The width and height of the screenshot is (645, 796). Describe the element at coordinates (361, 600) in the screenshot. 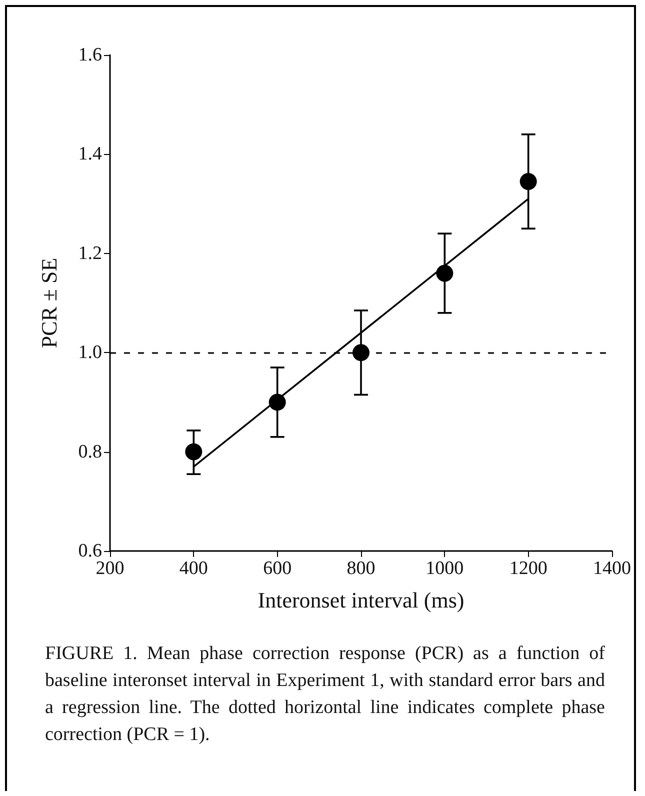

I see `x-axis-title: Interonset interval (ms)` at that location.